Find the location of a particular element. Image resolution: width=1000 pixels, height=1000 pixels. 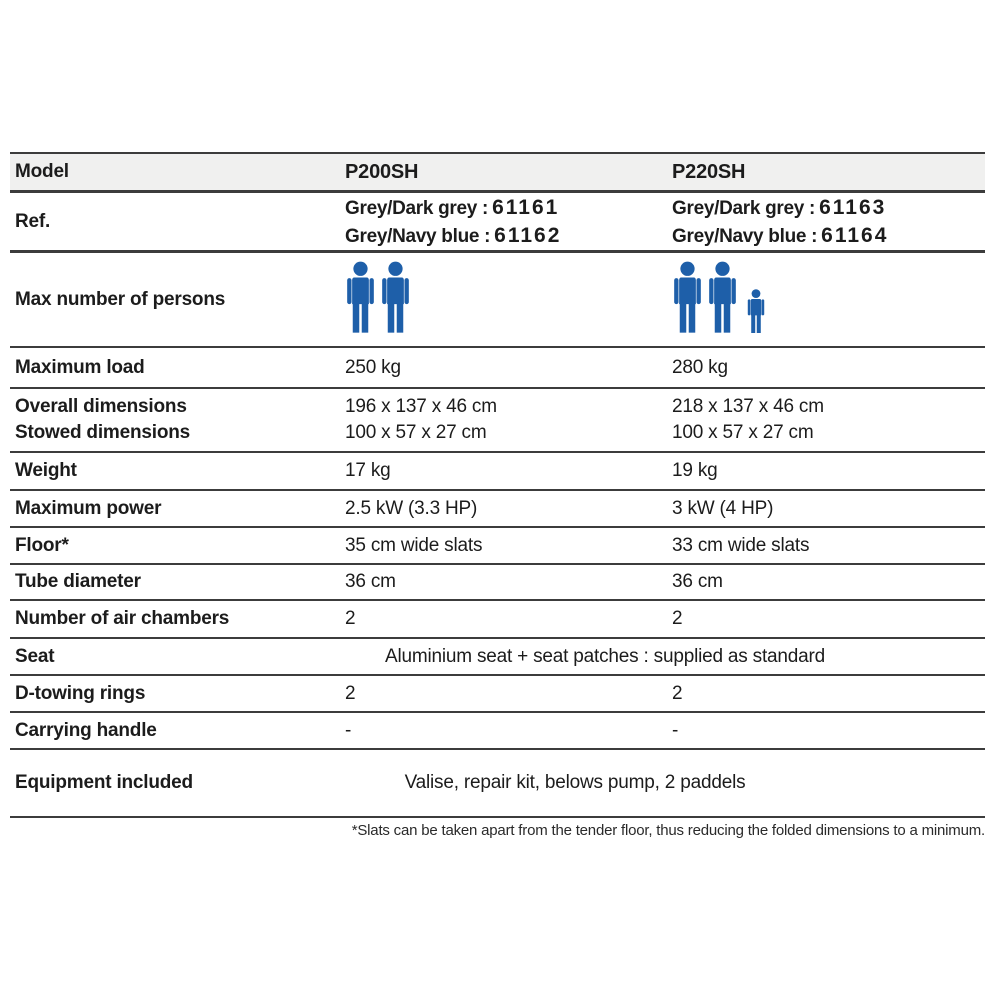

row-max-persons: Max number of persons is located at coordinates (497, 300).